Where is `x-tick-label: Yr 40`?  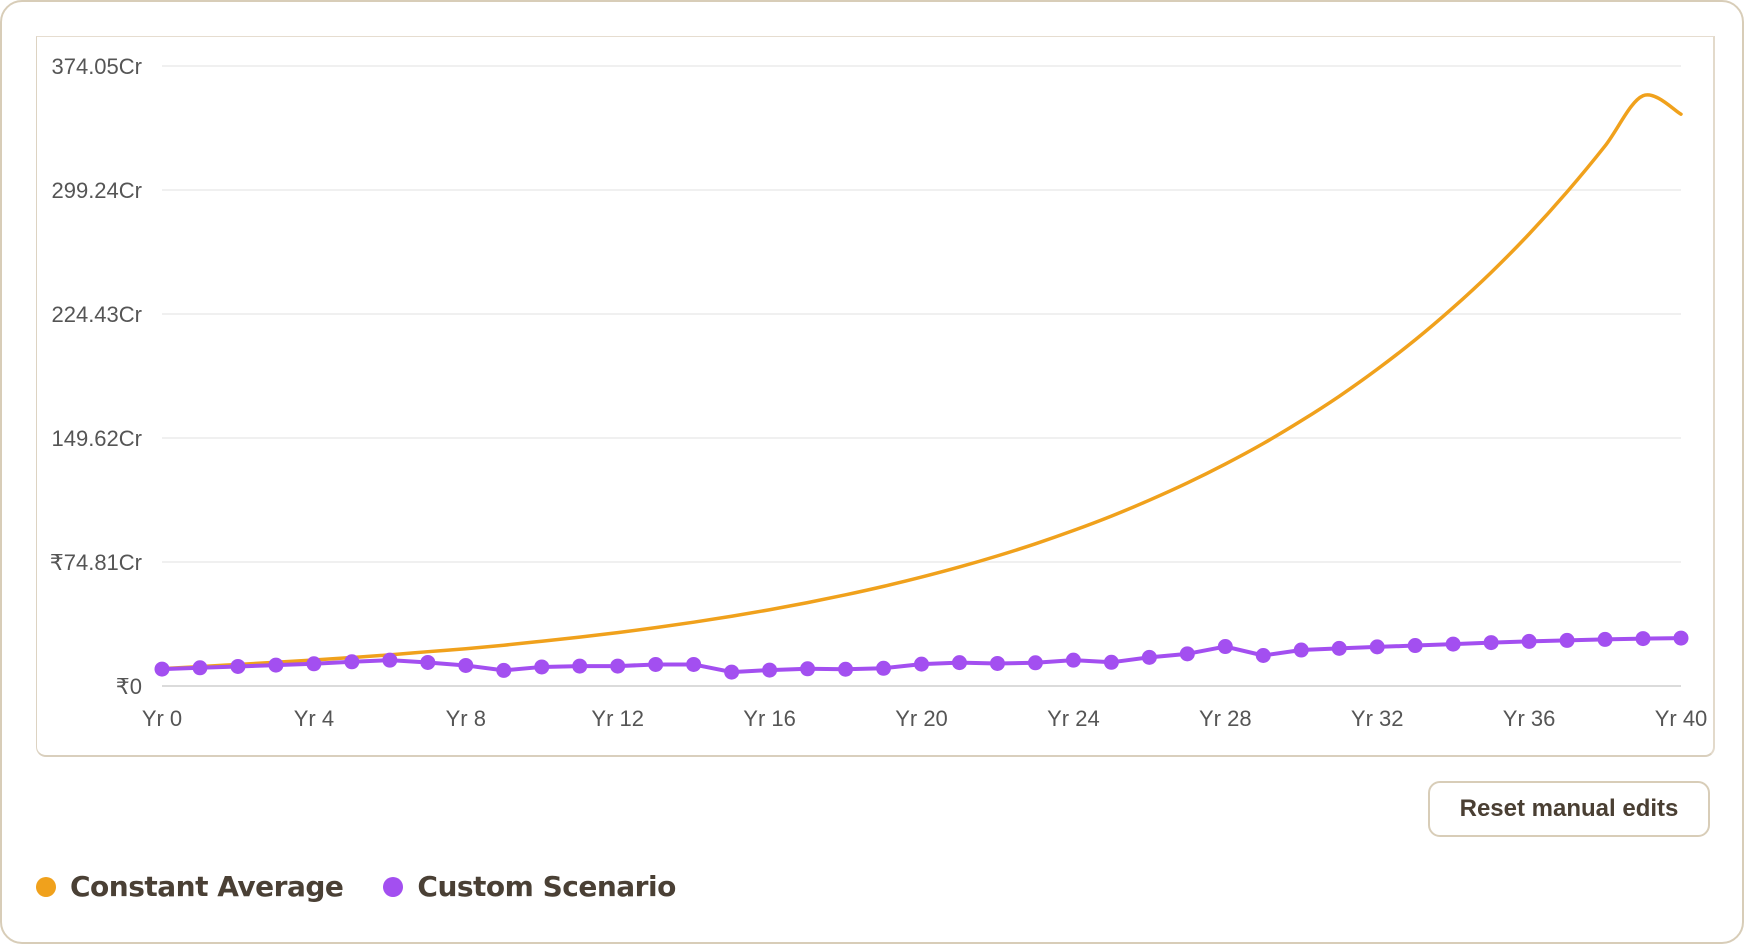
x-tick-label: Yr 40 is located at coordinates (1681, 718).